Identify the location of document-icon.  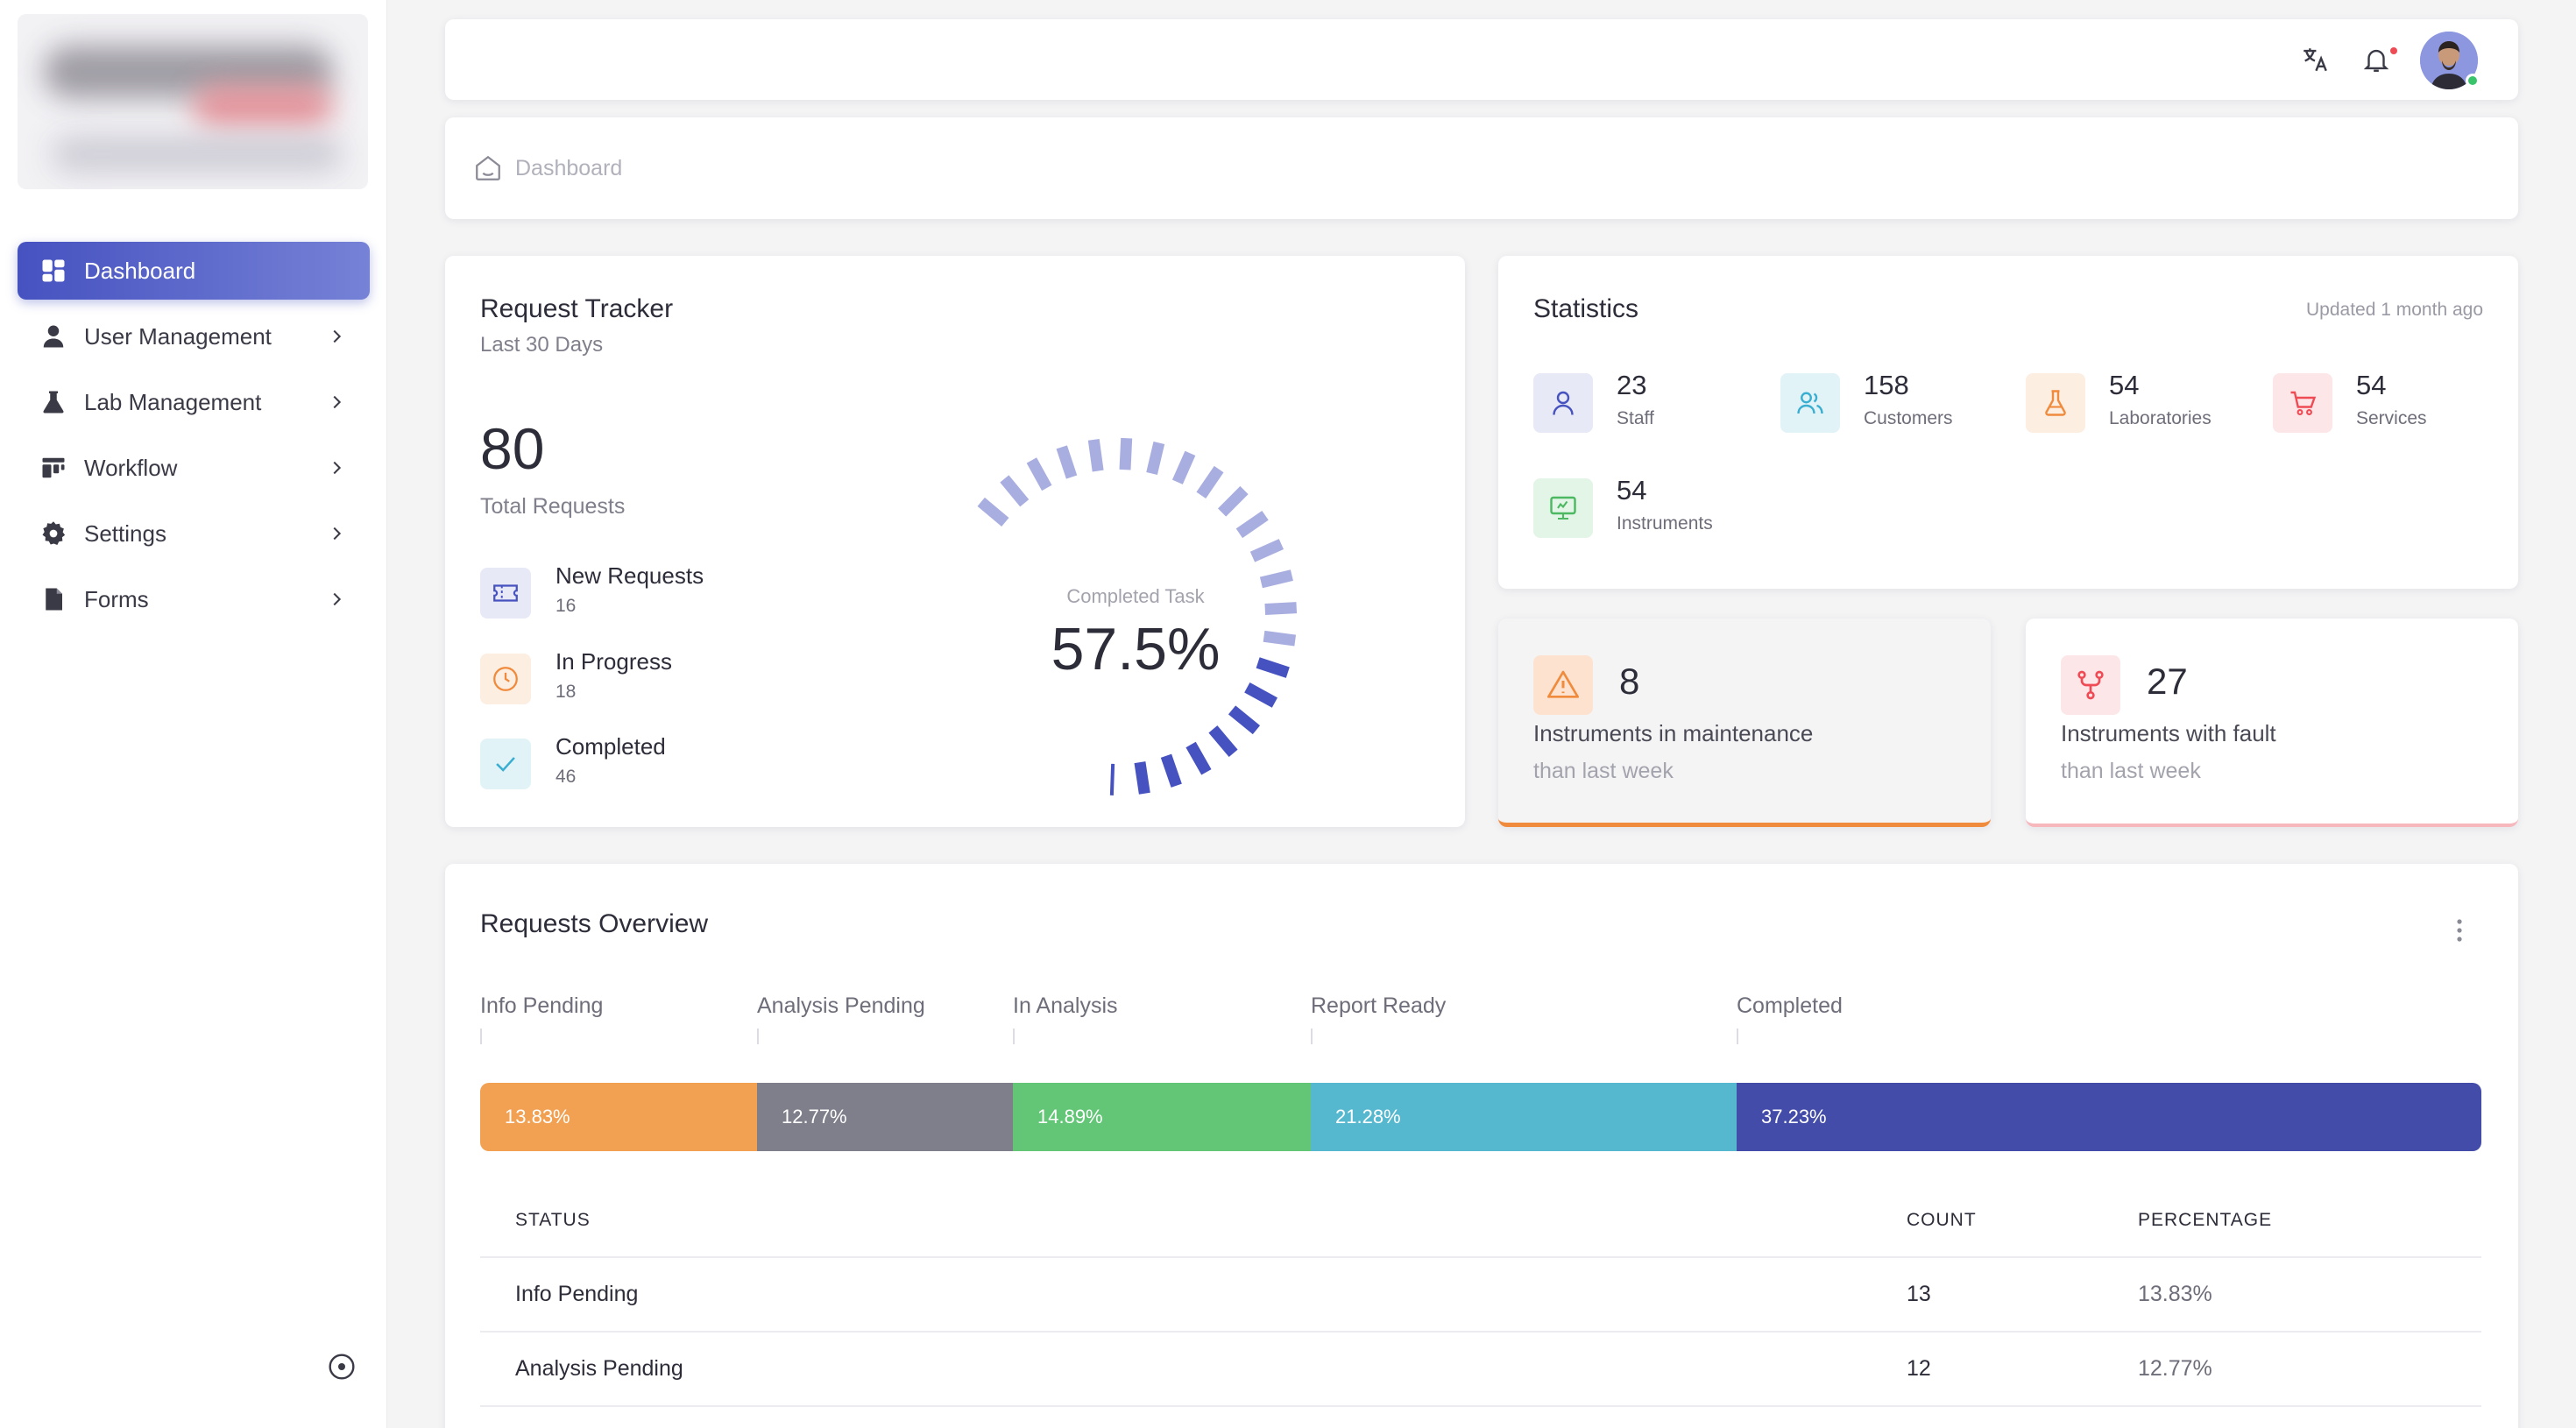
(53, 599).